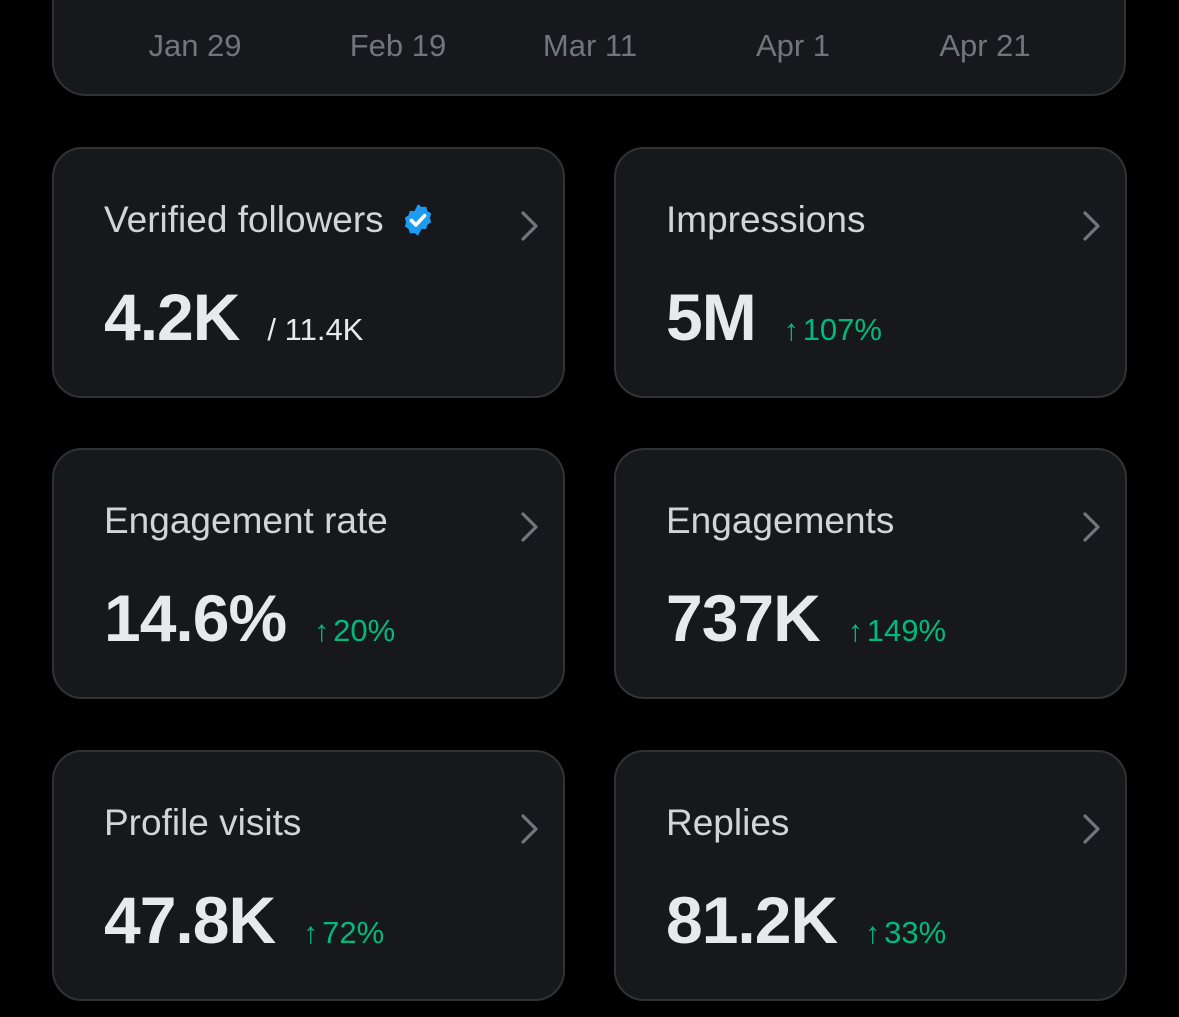 The width and height of the screenshot is (1179, 1017). Describe the element at coordinates (793, 45) in the screenshot. I see `date-label-apr-1: Apr 1` at that location.